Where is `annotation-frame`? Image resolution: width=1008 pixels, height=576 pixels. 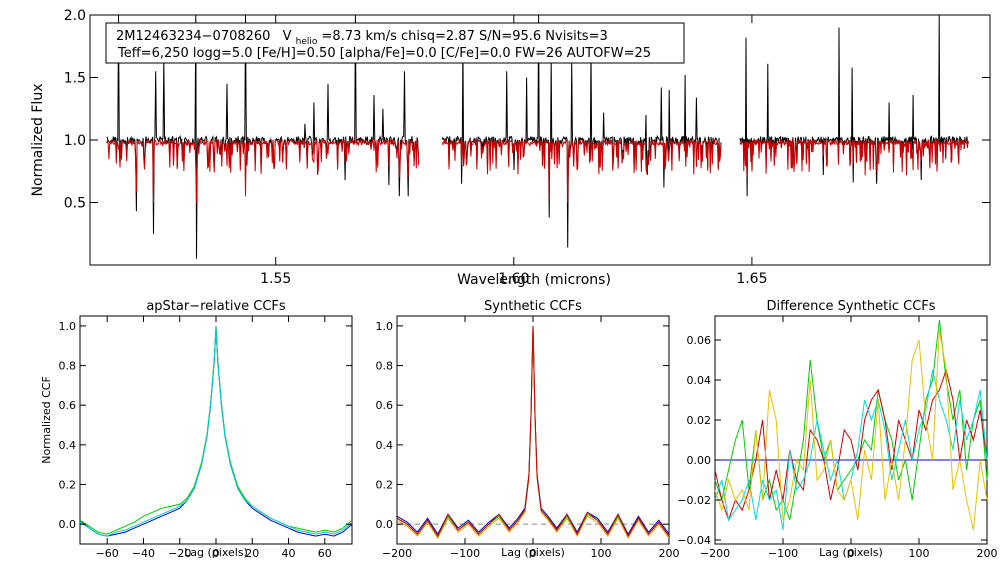
annotation-frame is located at coordinates (395, 43).